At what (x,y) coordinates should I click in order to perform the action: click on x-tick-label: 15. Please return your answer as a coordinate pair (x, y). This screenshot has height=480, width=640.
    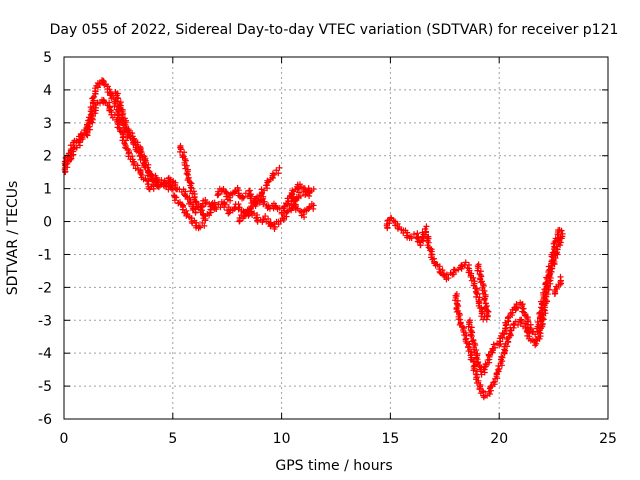
    Looking at the image, I should click on (390, 439).